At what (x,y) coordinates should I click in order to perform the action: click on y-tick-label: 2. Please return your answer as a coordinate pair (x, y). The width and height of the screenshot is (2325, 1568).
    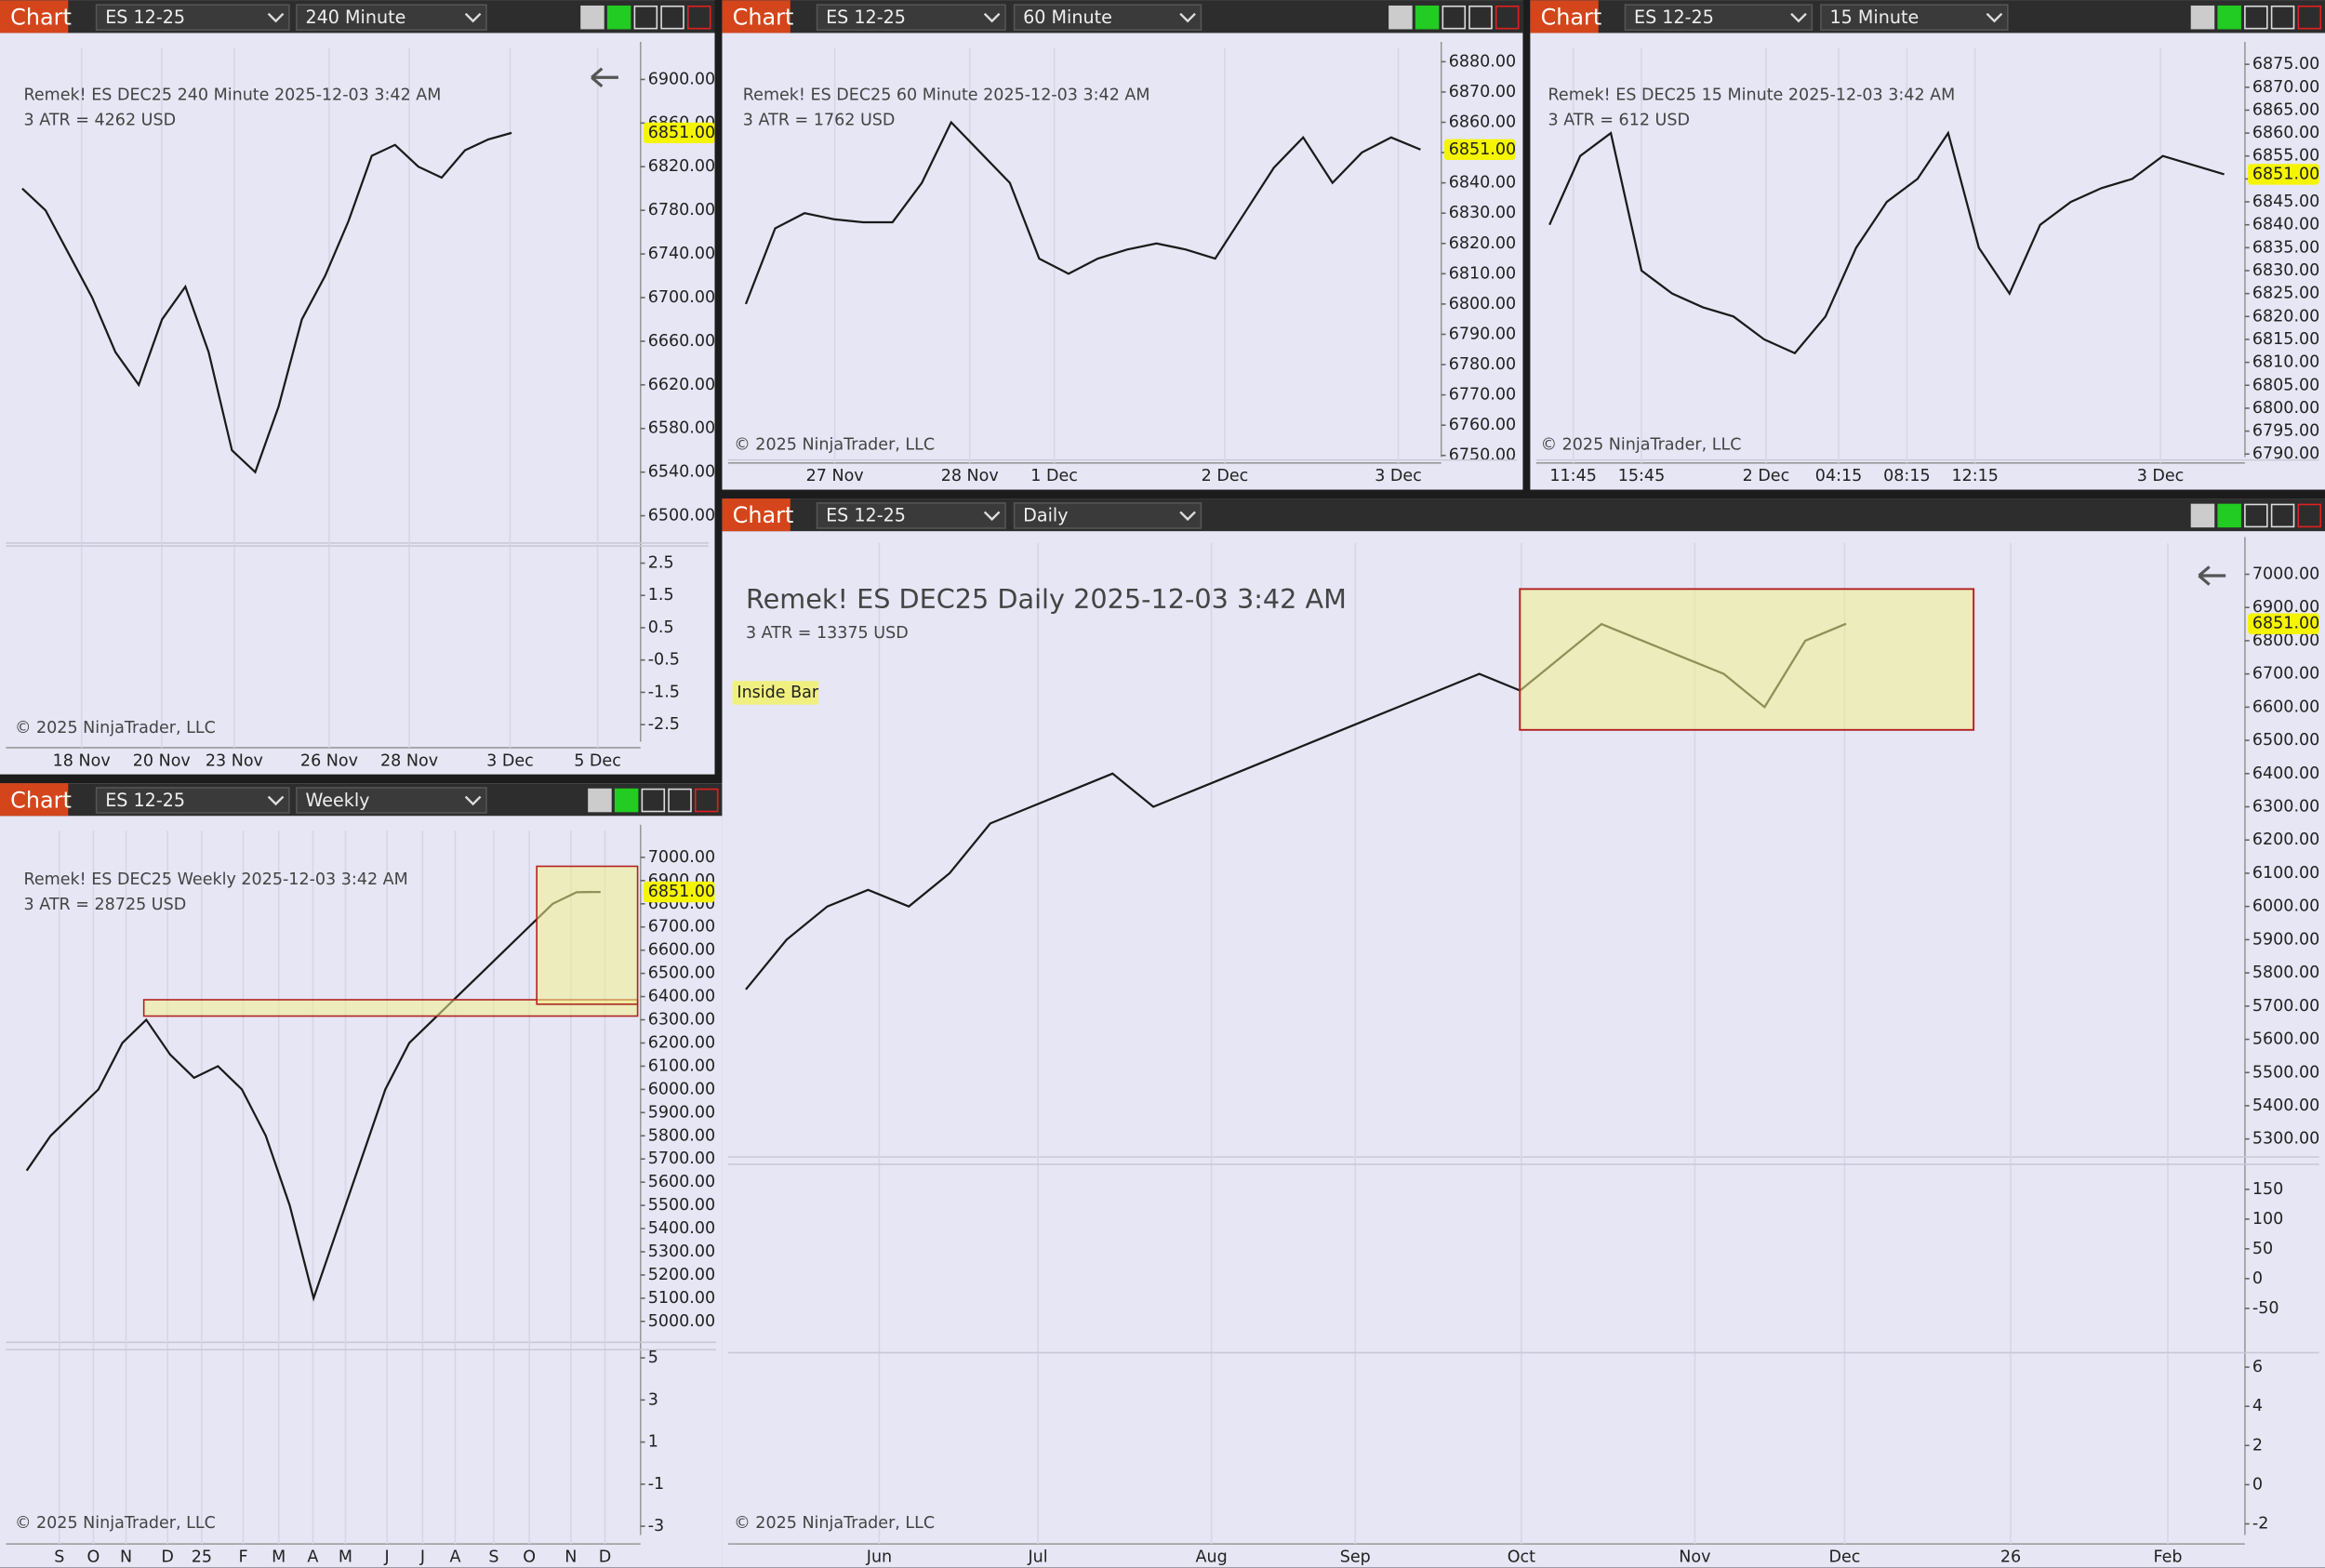
    Looking at the image, I should click on (2257, 1445).